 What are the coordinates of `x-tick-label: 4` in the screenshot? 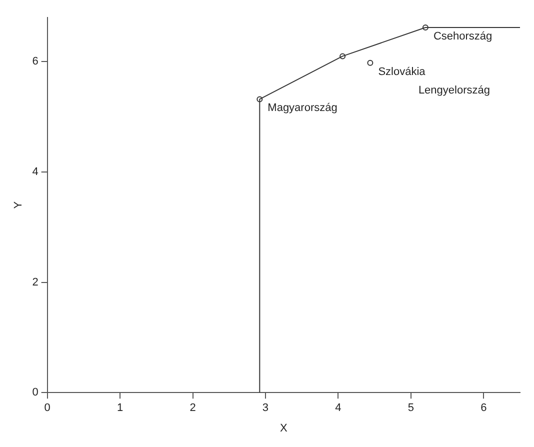 It's located at (338, 408).